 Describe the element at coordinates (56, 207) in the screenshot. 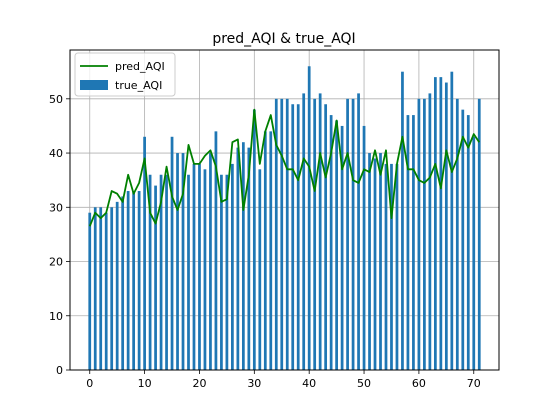

I see `y-tick-label: 30` at that location.